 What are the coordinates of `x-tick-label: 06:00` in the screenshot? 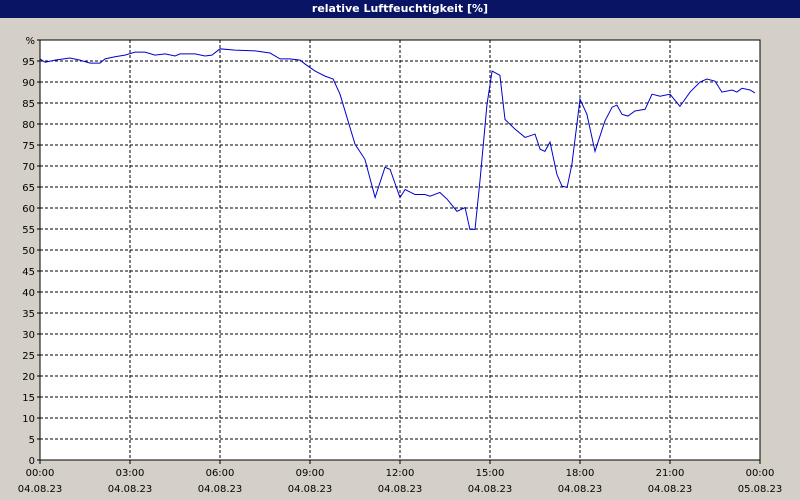 It's located at (220, 473).